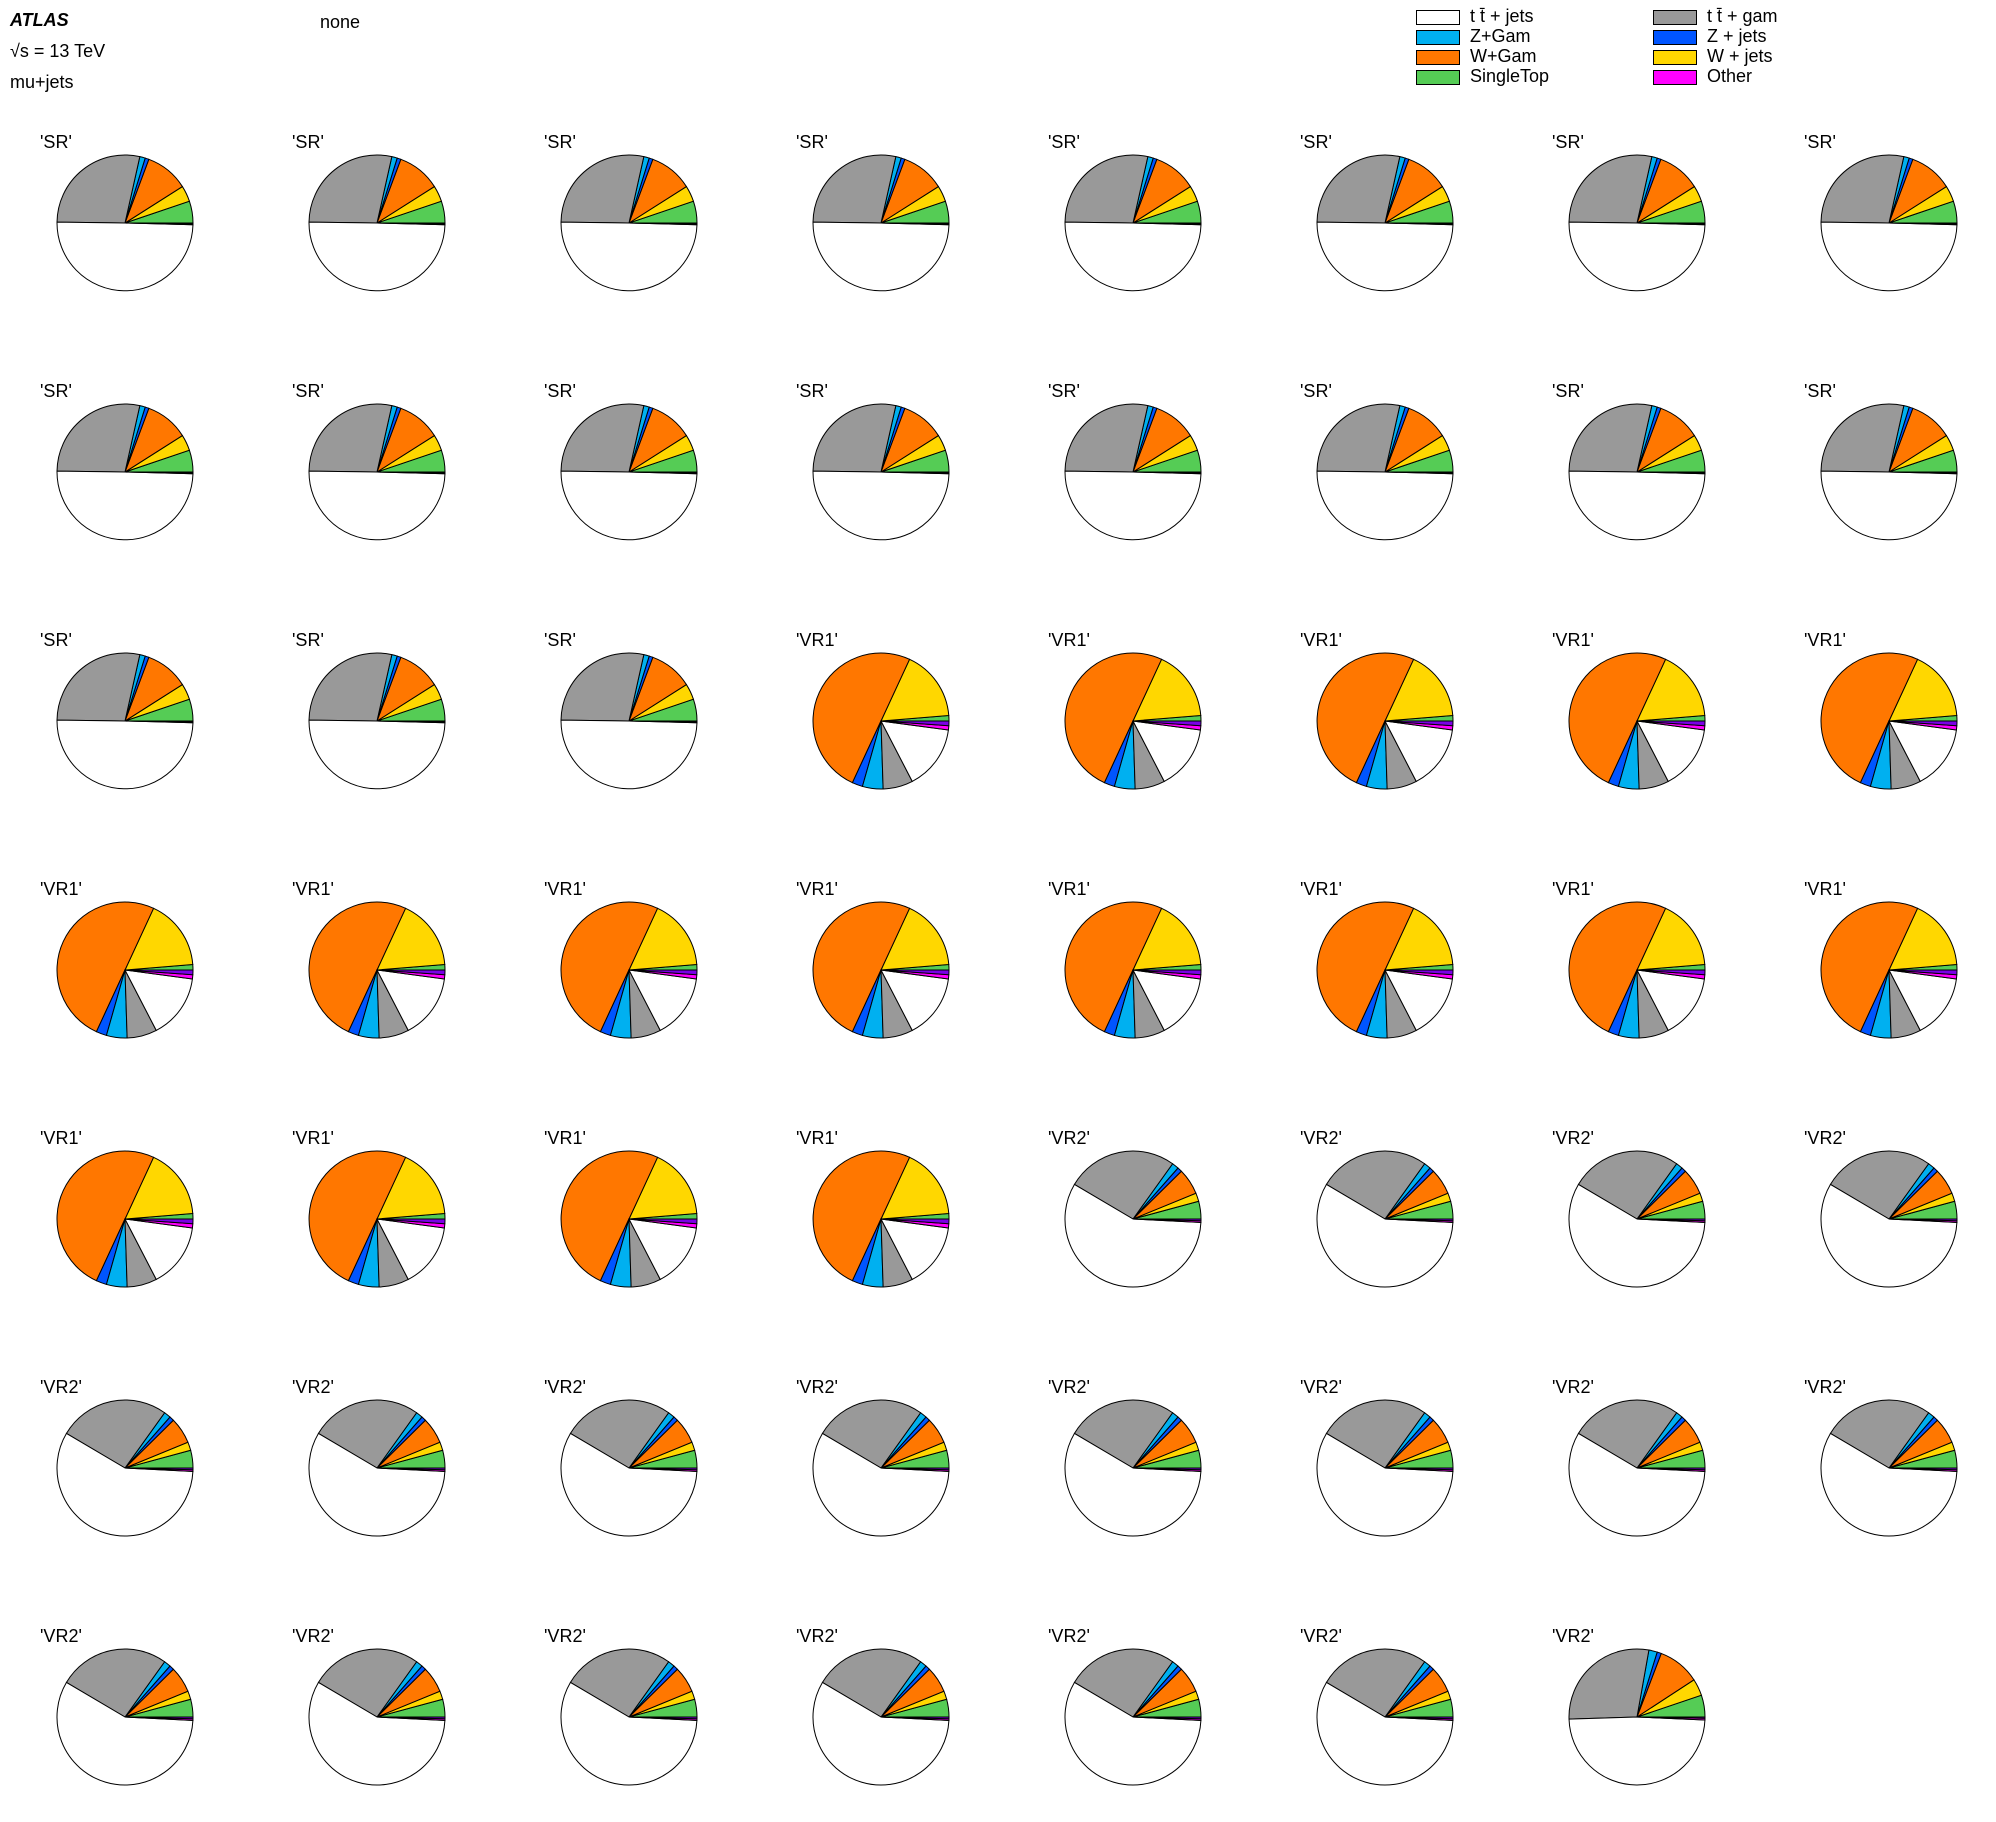  What do you see at coordinates (1500, 36) in the screenshot?
I see `legend-label: Z+Gam` at bounding box center [1500, 36].